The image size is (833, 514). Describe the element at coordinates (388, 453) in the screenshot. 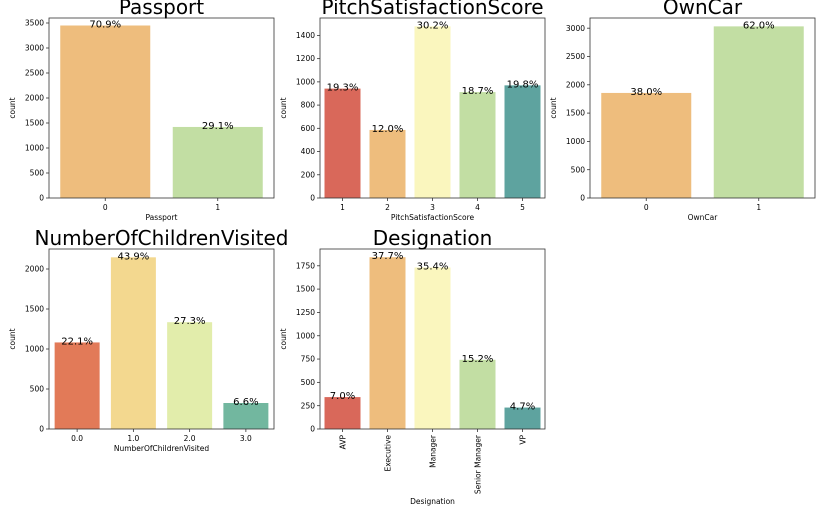

I see `x-tick-label: Executive` at that location.